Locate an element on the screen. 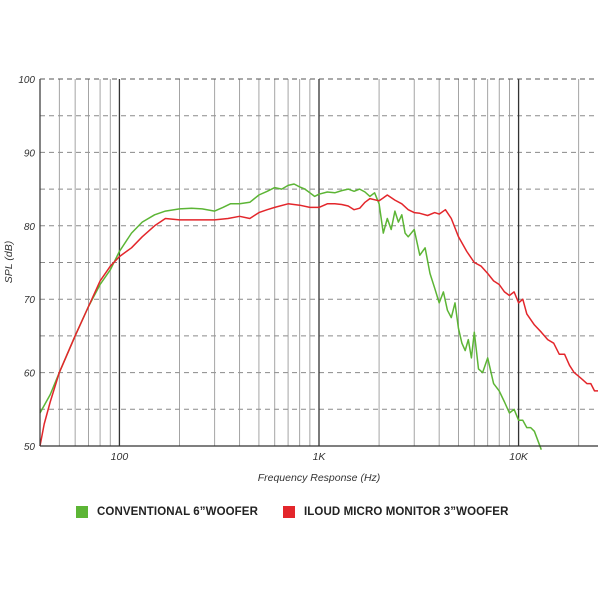 The width and height of the screenshot is (600, 600). legend-label-iloud: ILOUD MICRO MONITOR 3”WOOFER is located at coordinates (406, 512).